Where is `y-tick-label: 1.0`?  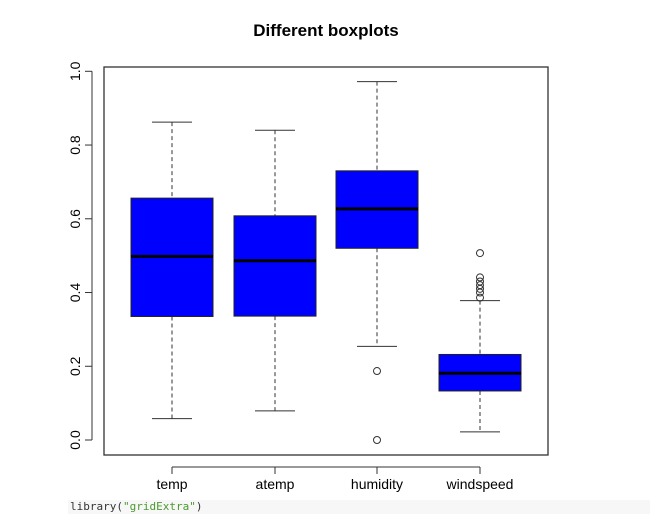
y-tick-label: 1.0 is located at coordinates (75, 71).